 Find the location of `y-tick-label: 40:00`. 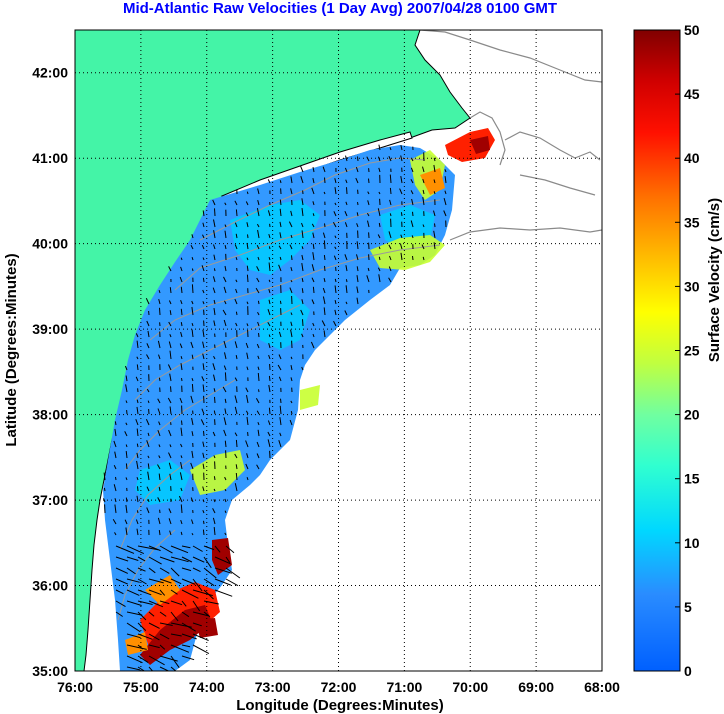

y-tick-label: 40:00 is located at coordinates (50, 244).